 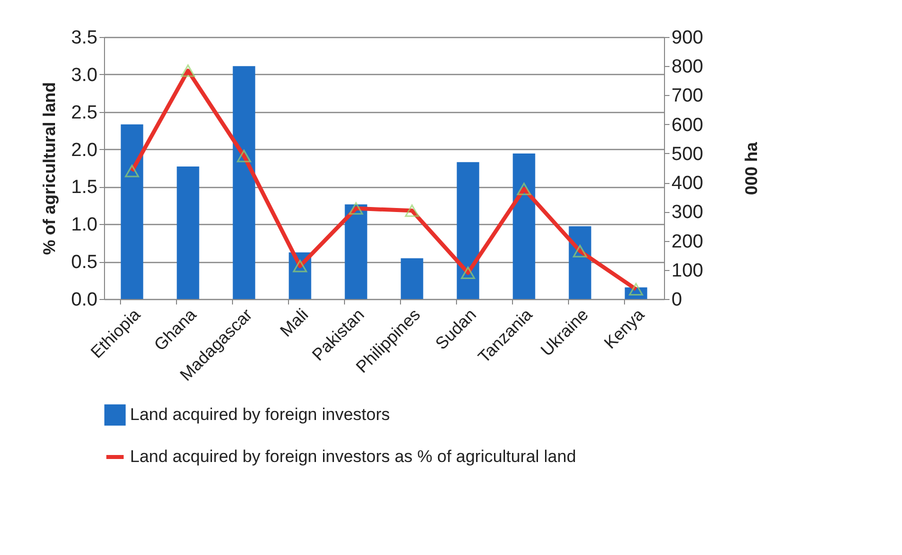 I want to click on y-tick-label: 2.0, so click(x=84, y=150).